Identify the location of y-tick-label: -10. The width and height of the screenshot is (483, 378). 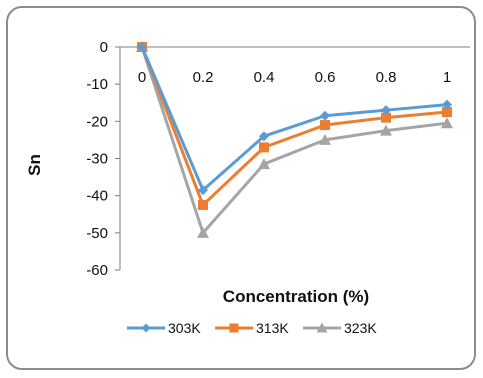
(97, 84).